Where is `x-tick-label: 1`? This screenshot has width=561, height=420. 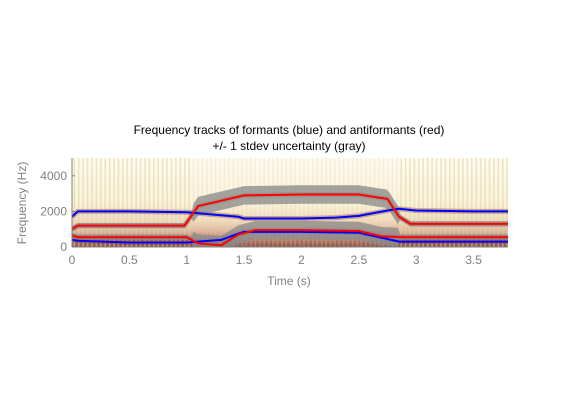 x-tick-label: 1 is located at coordinates (186, 260).